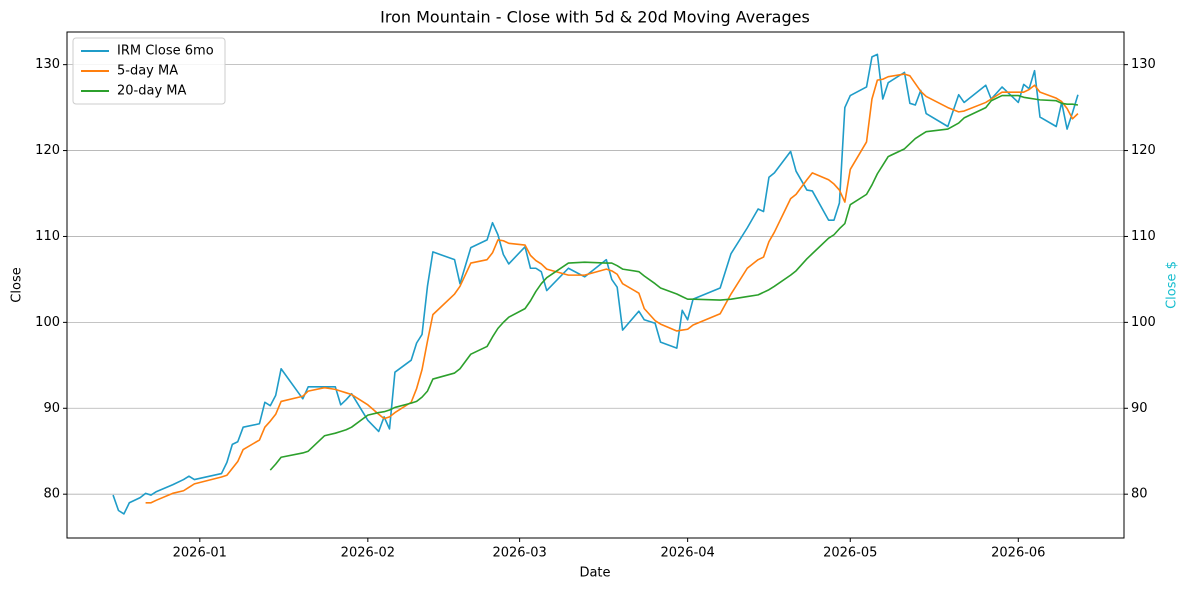 This screenshot has height=590, width=1189. Describe the element at coordinates (1143, 64) in the screenshot. I see `y2-tick-label: 130` at that location.